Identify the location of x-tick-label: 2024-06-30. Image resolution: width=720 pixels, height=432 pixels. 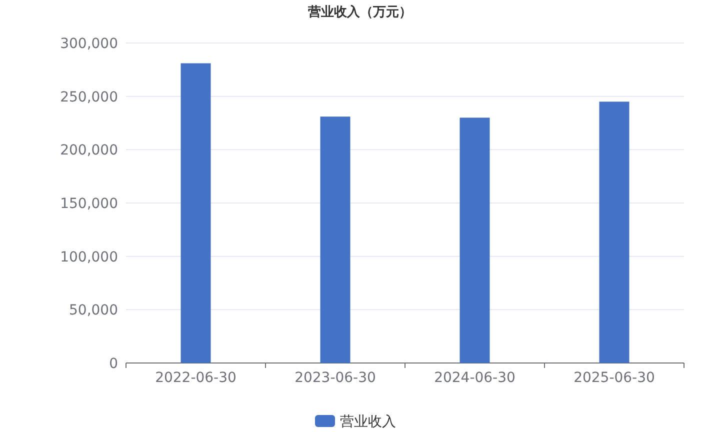
(475, 378).